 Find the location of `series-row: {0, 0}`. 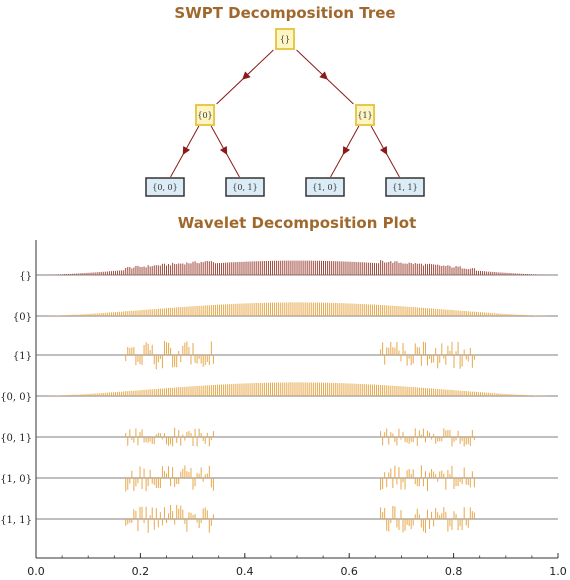

series-row: {0, 0} is located at coordinates (279, 392).